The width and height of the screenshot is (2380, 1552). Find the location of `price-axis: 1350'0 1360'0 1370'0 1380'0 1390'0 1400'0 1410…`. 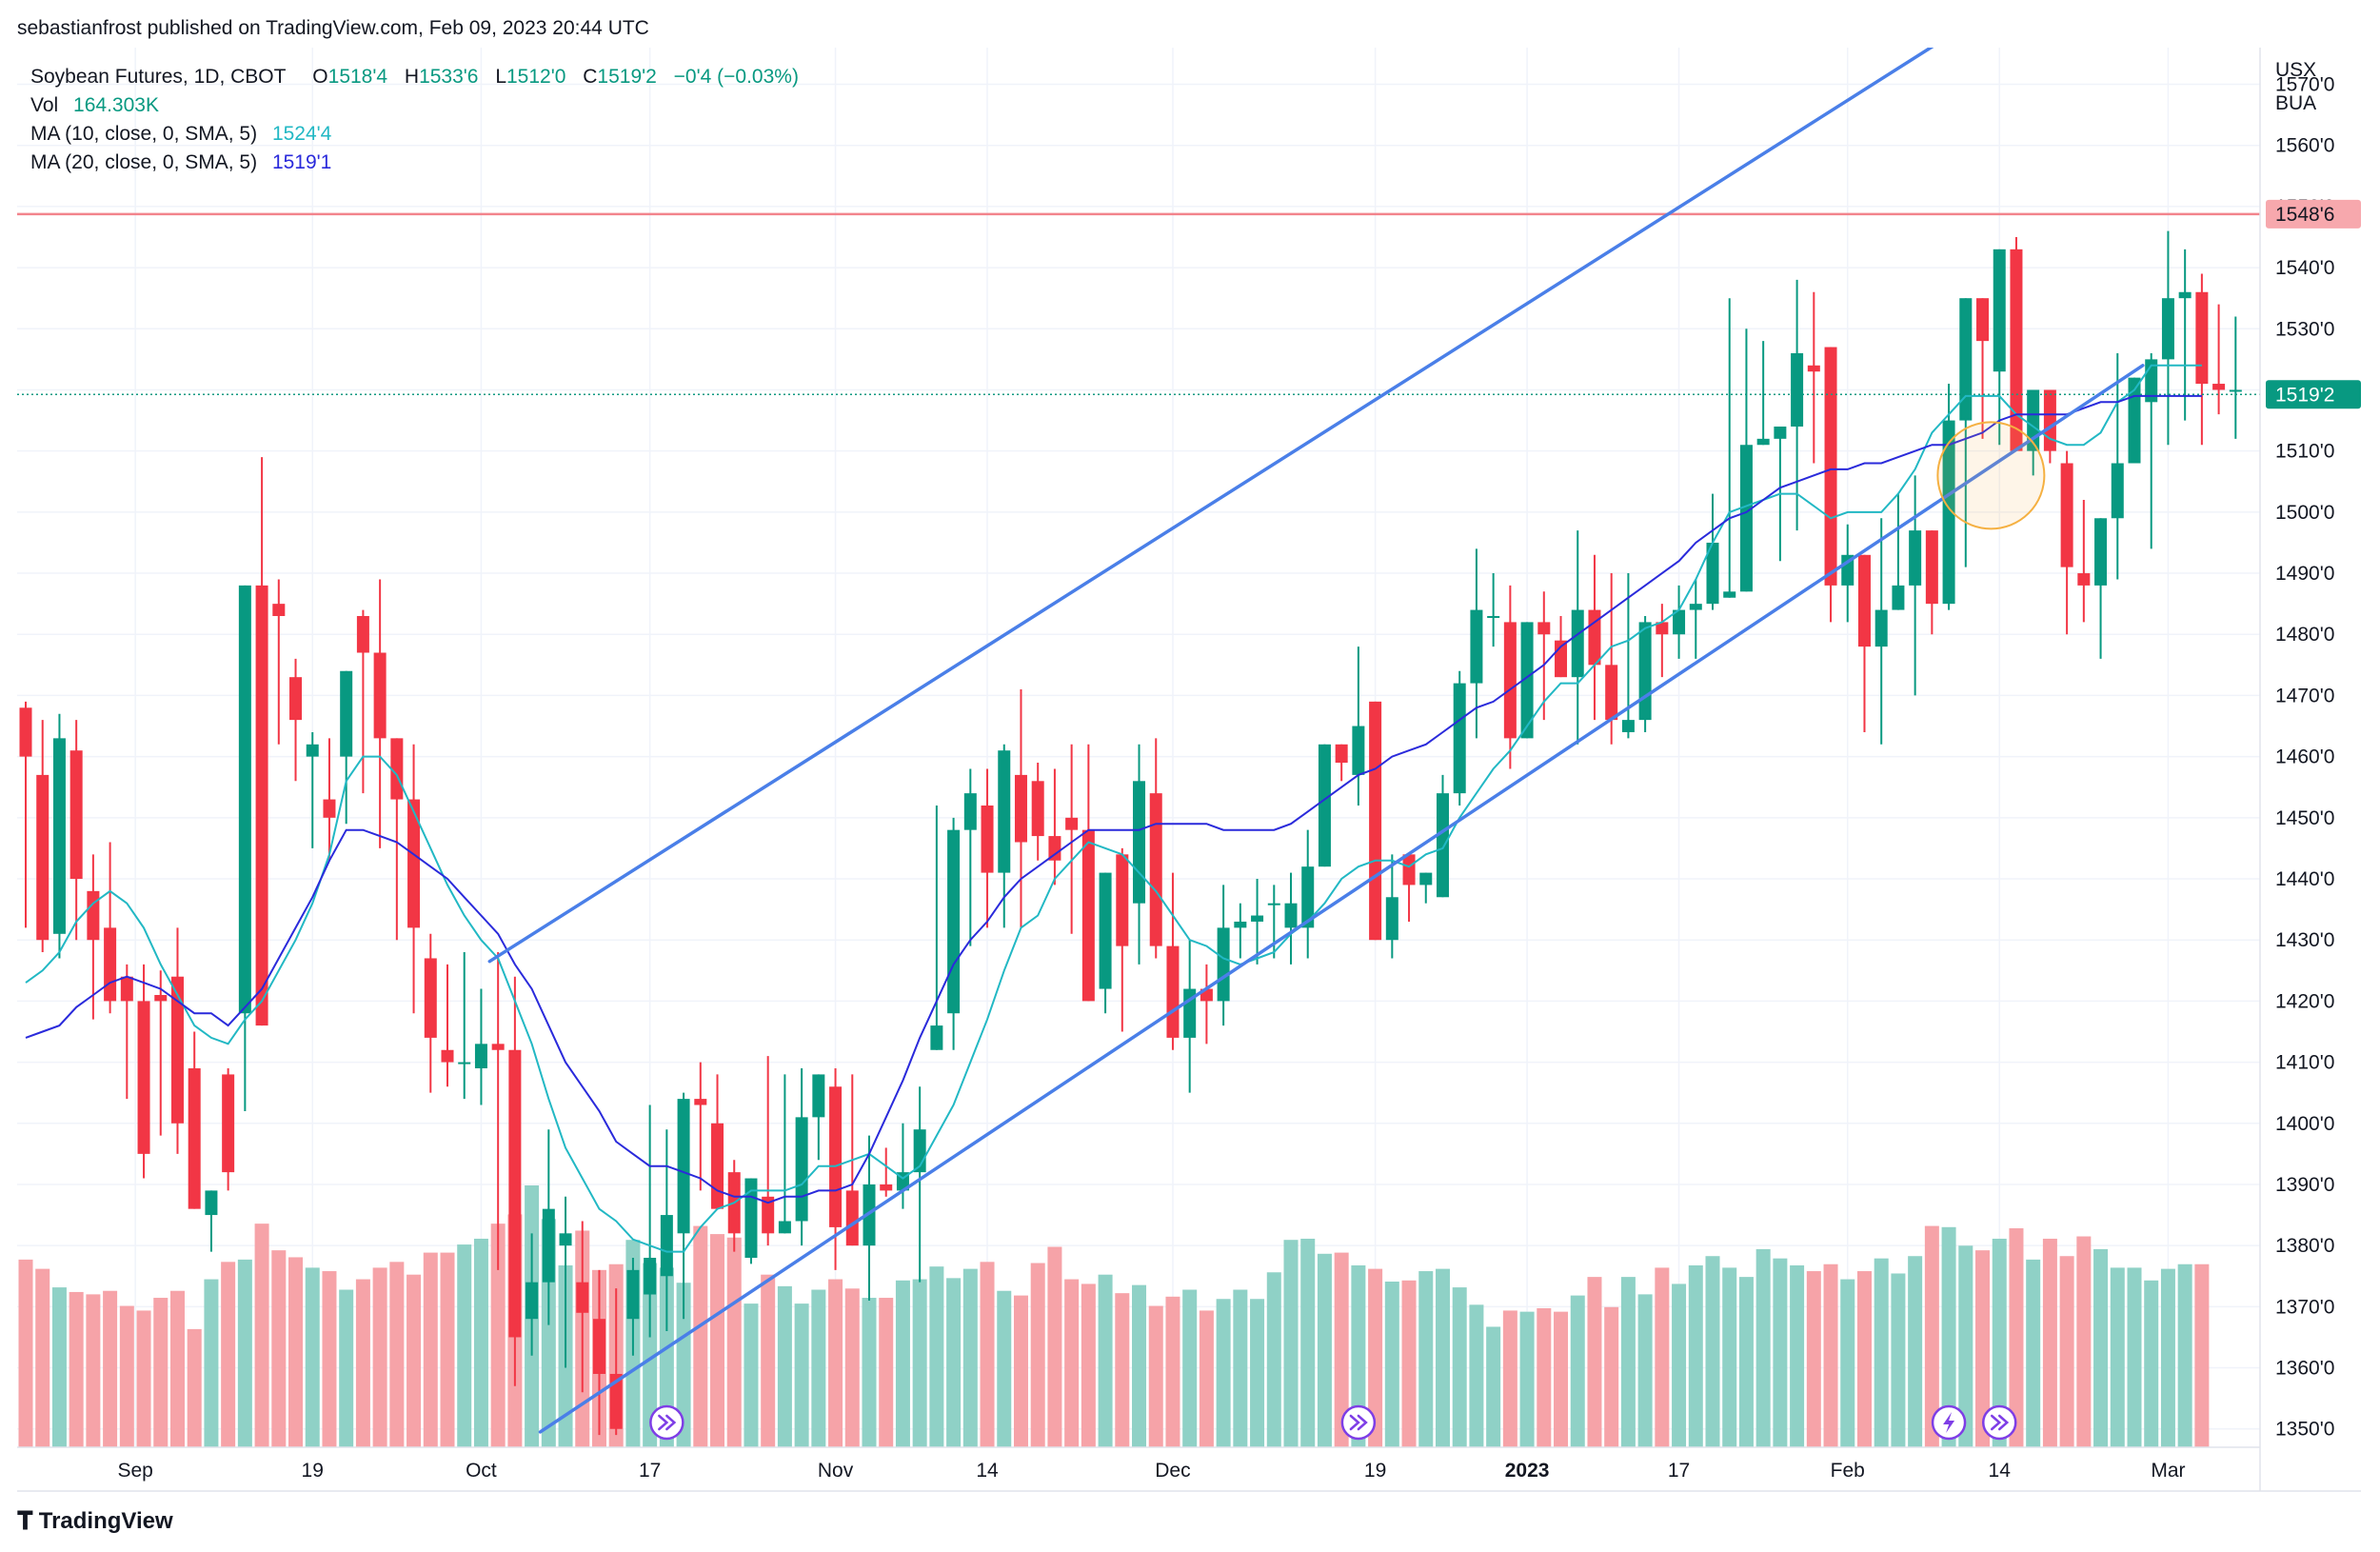

price-axis: 1350'0 1360'0 1370'0 1380'0 1390'0 1400'0 1410… is located at coordinates (2313, 758).